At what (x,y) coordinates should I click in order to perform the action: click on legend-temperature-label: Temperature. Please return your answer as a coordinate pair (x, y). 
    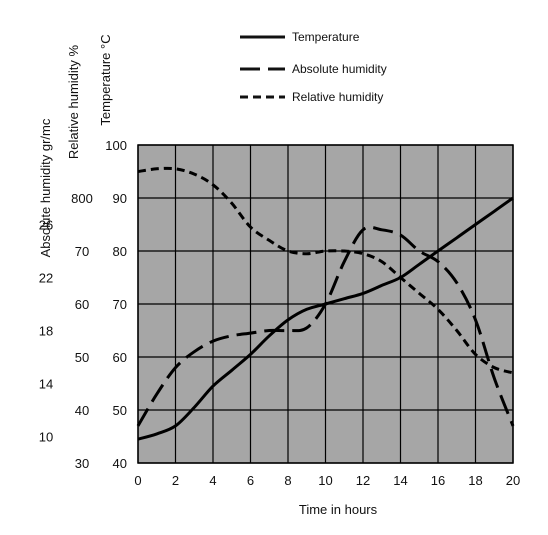
    Looking at the image, I should click on (326, 37).